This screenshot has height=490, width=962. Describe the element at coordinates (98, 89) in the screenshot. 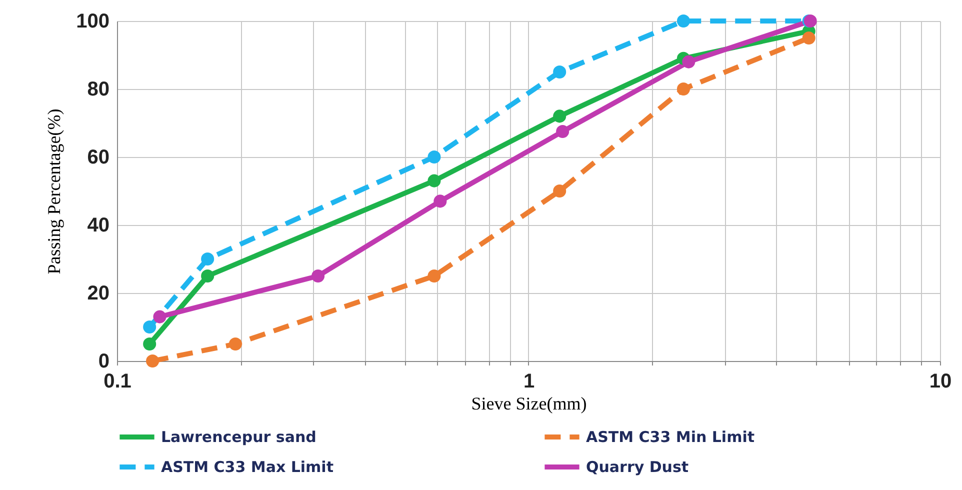

I see `y-tick-label: 80` at that location.